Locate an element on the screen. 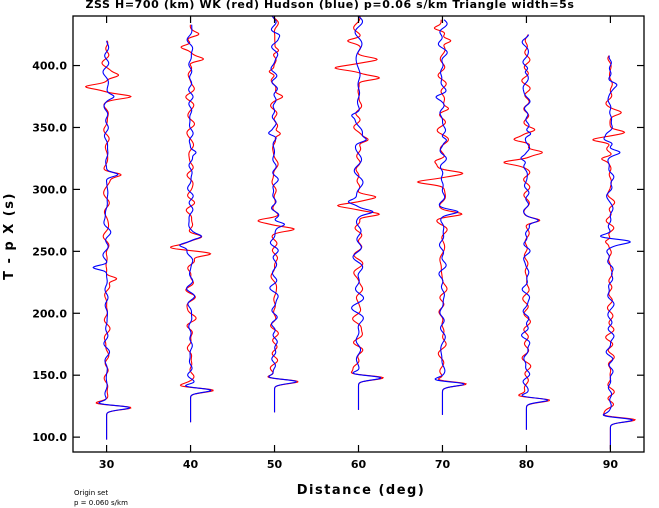 This screenshot has height=508, width=659. trace-80-deg is located at coordinates (526, 232).